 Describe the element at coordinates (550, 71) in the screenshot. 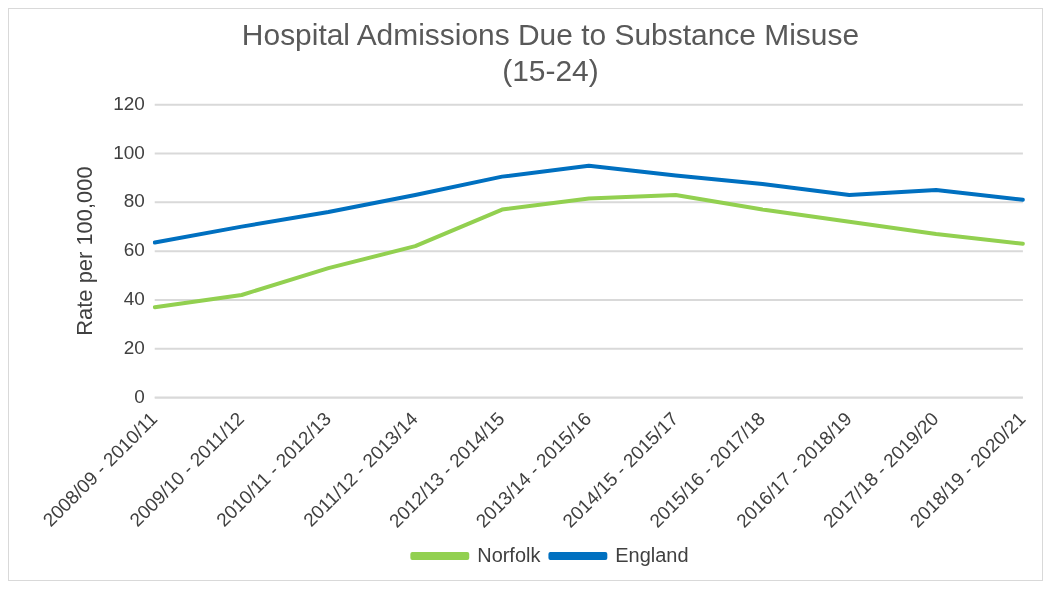

I see `text: (15-24)` at that location.